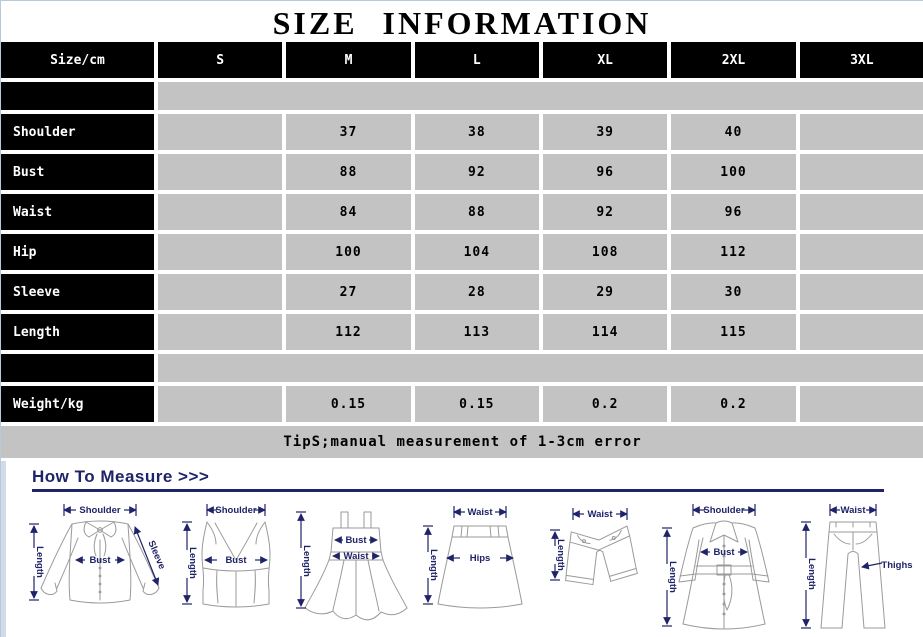  Describe the element at coordinates (77, 292) in the screenshot. I see `row-label-cell: Sleeve` at that location.